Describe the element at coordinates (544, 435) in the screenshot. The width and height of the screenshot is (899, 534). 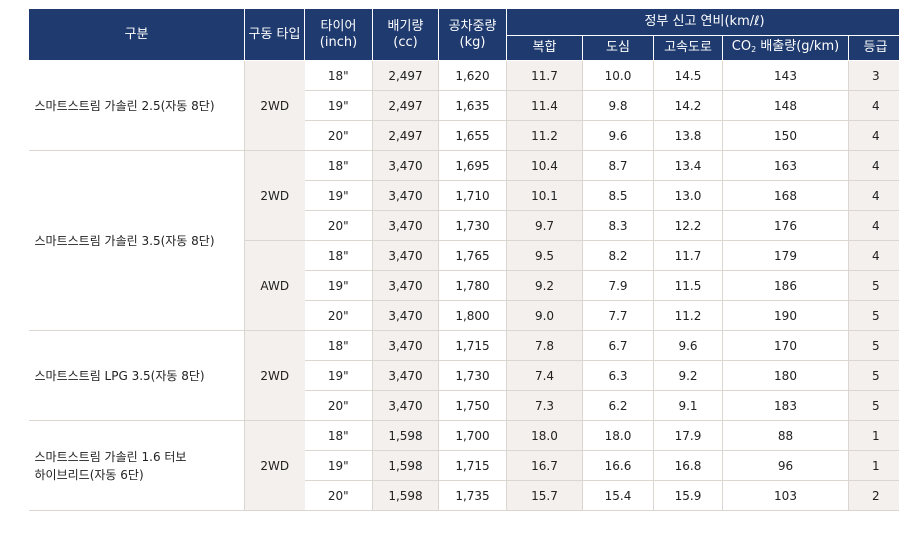
I see `combined-cell: 18.0` at that location.